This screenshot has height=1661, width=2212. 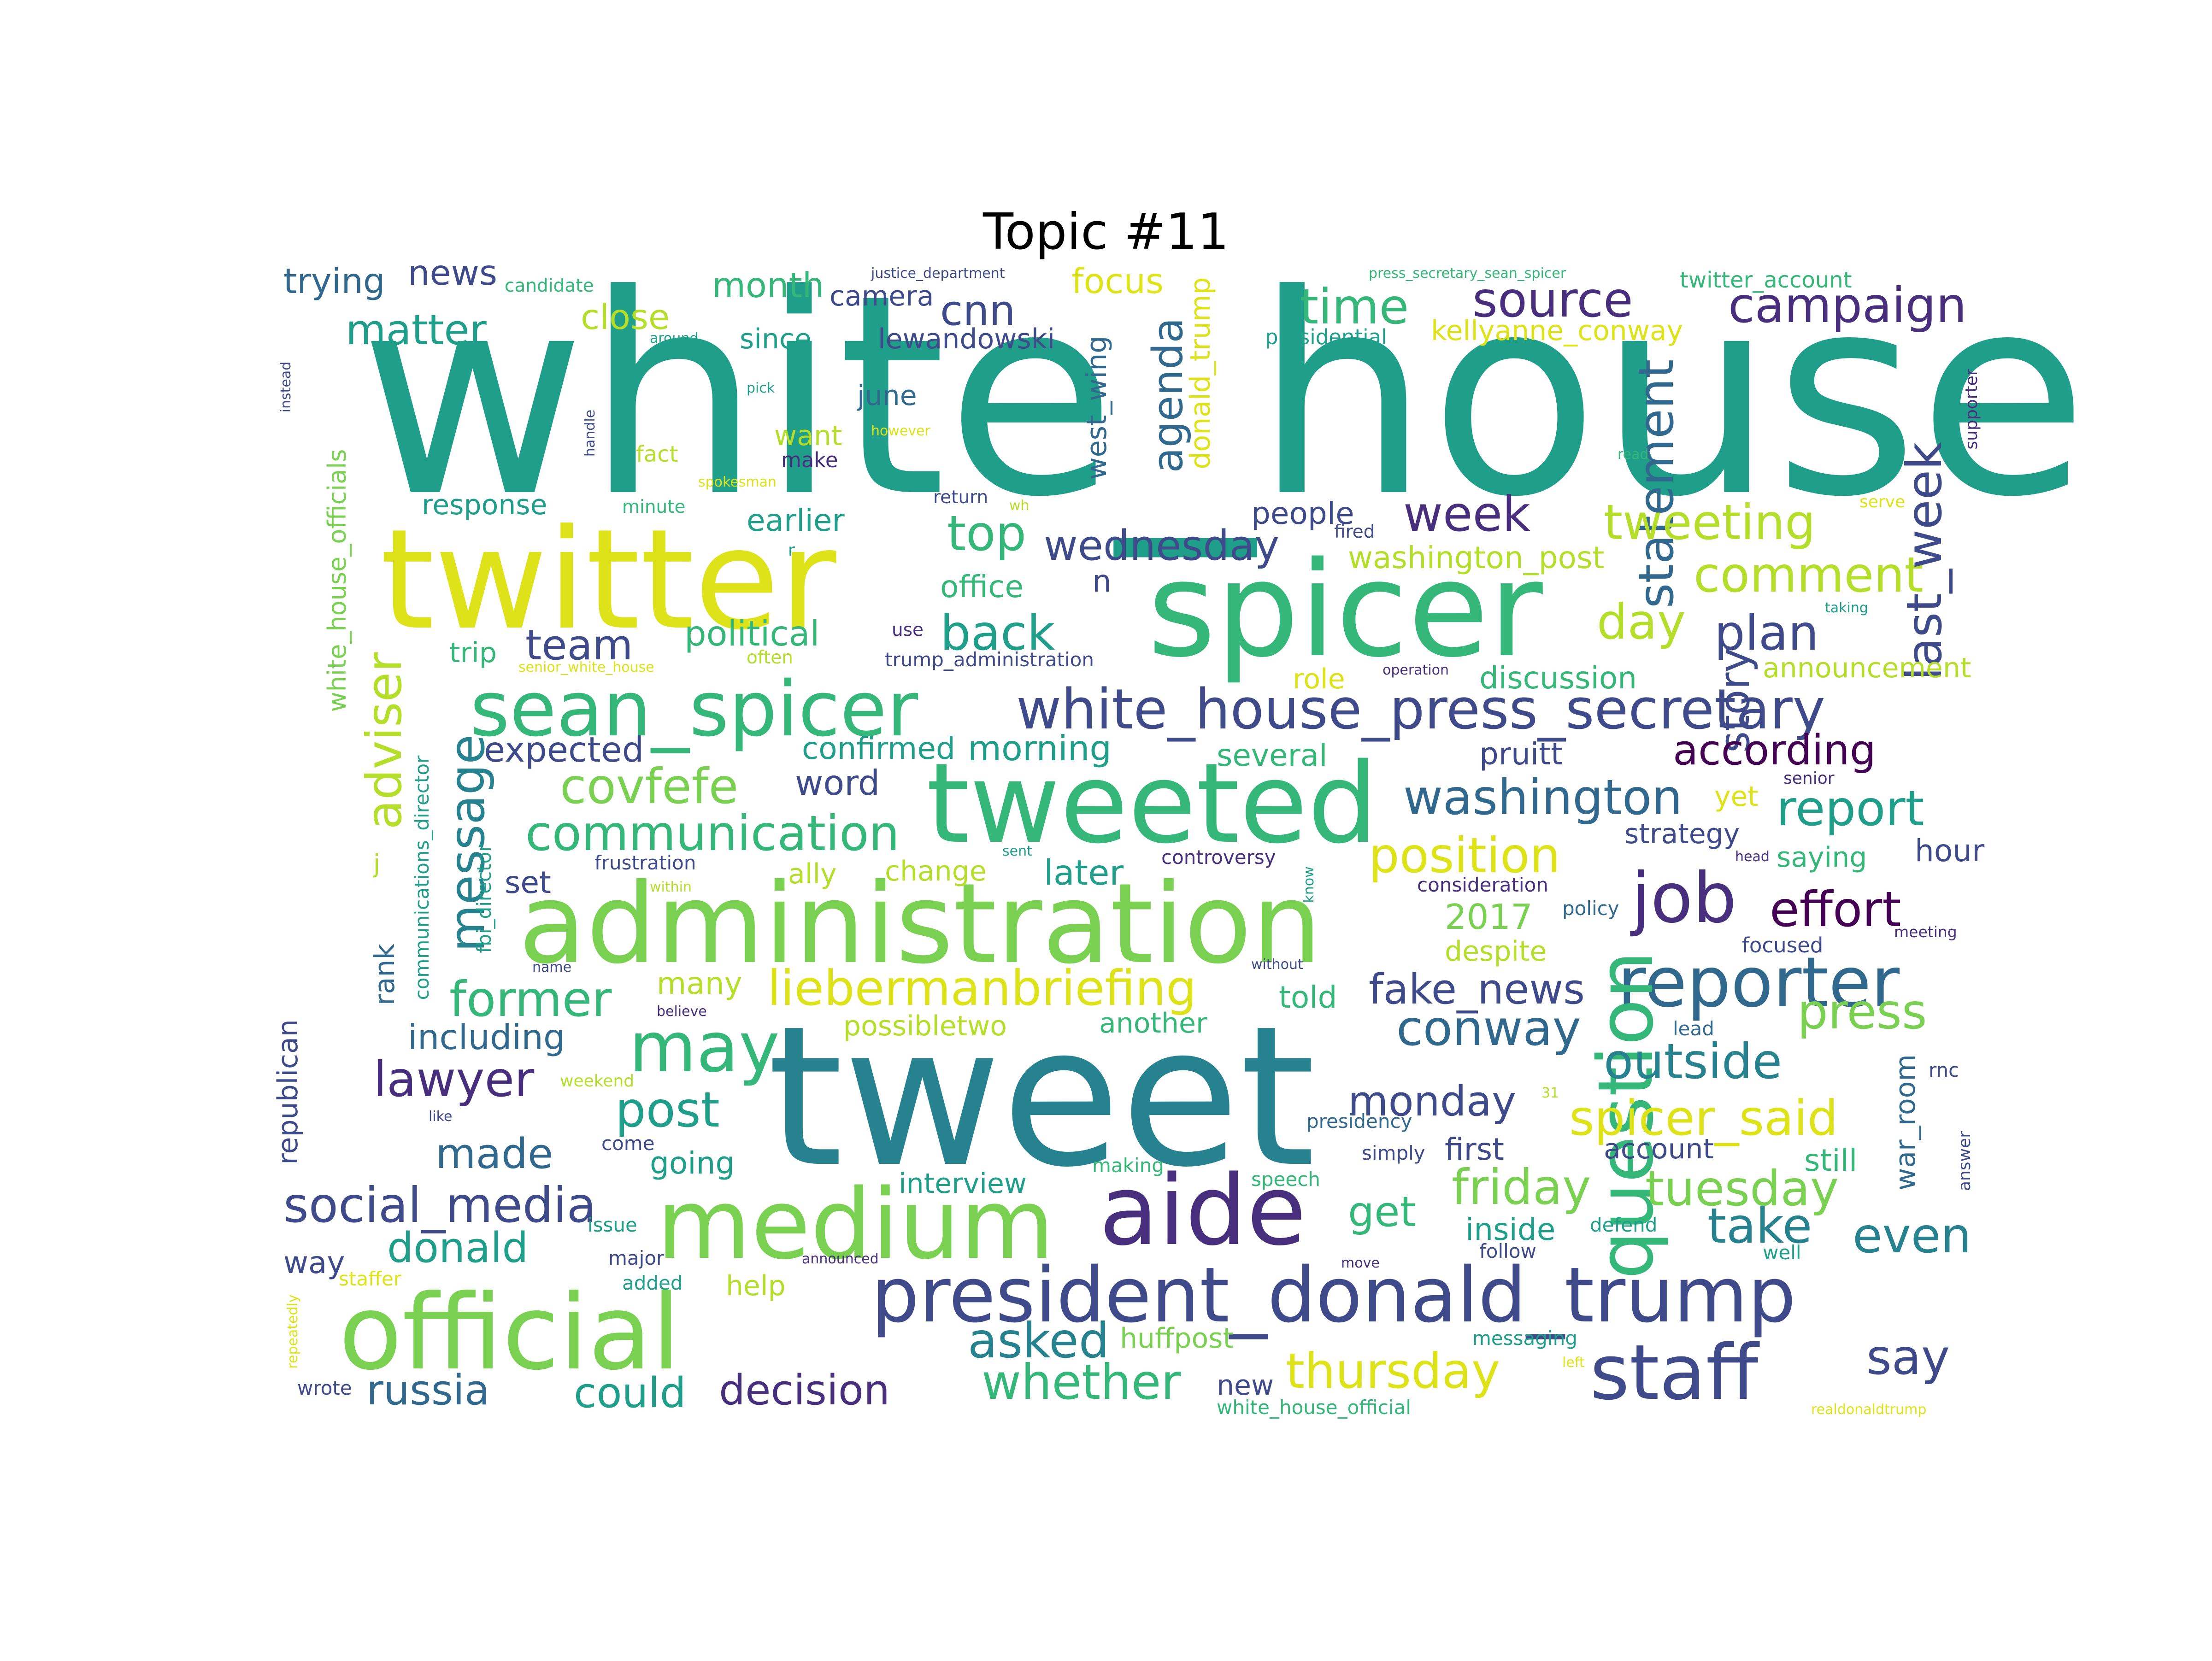 What do you see at coordinates (1308, 997) in the screenshot?
I see `cloud-word: told` at bounding box center [1308, 997].